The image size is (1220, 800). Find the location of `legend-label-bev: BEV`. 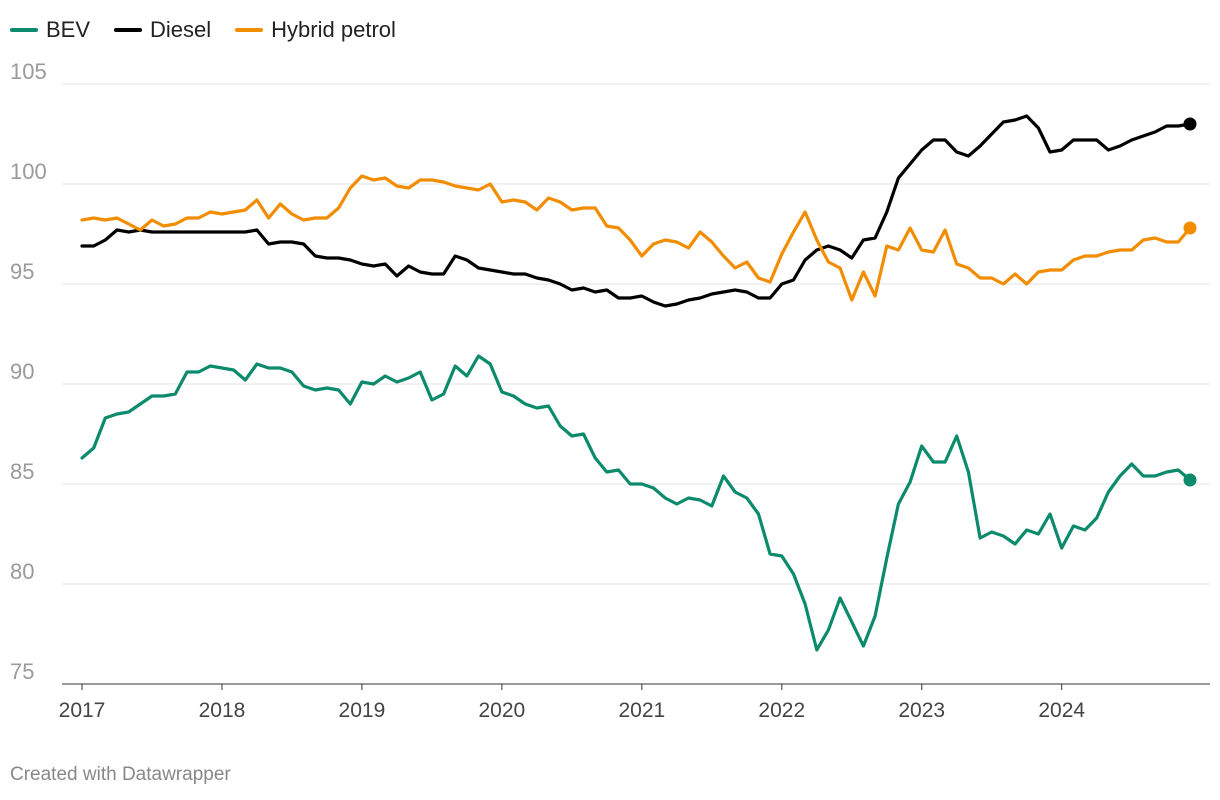

legend-label-bev: BEV is located at coordinates (68, 29).